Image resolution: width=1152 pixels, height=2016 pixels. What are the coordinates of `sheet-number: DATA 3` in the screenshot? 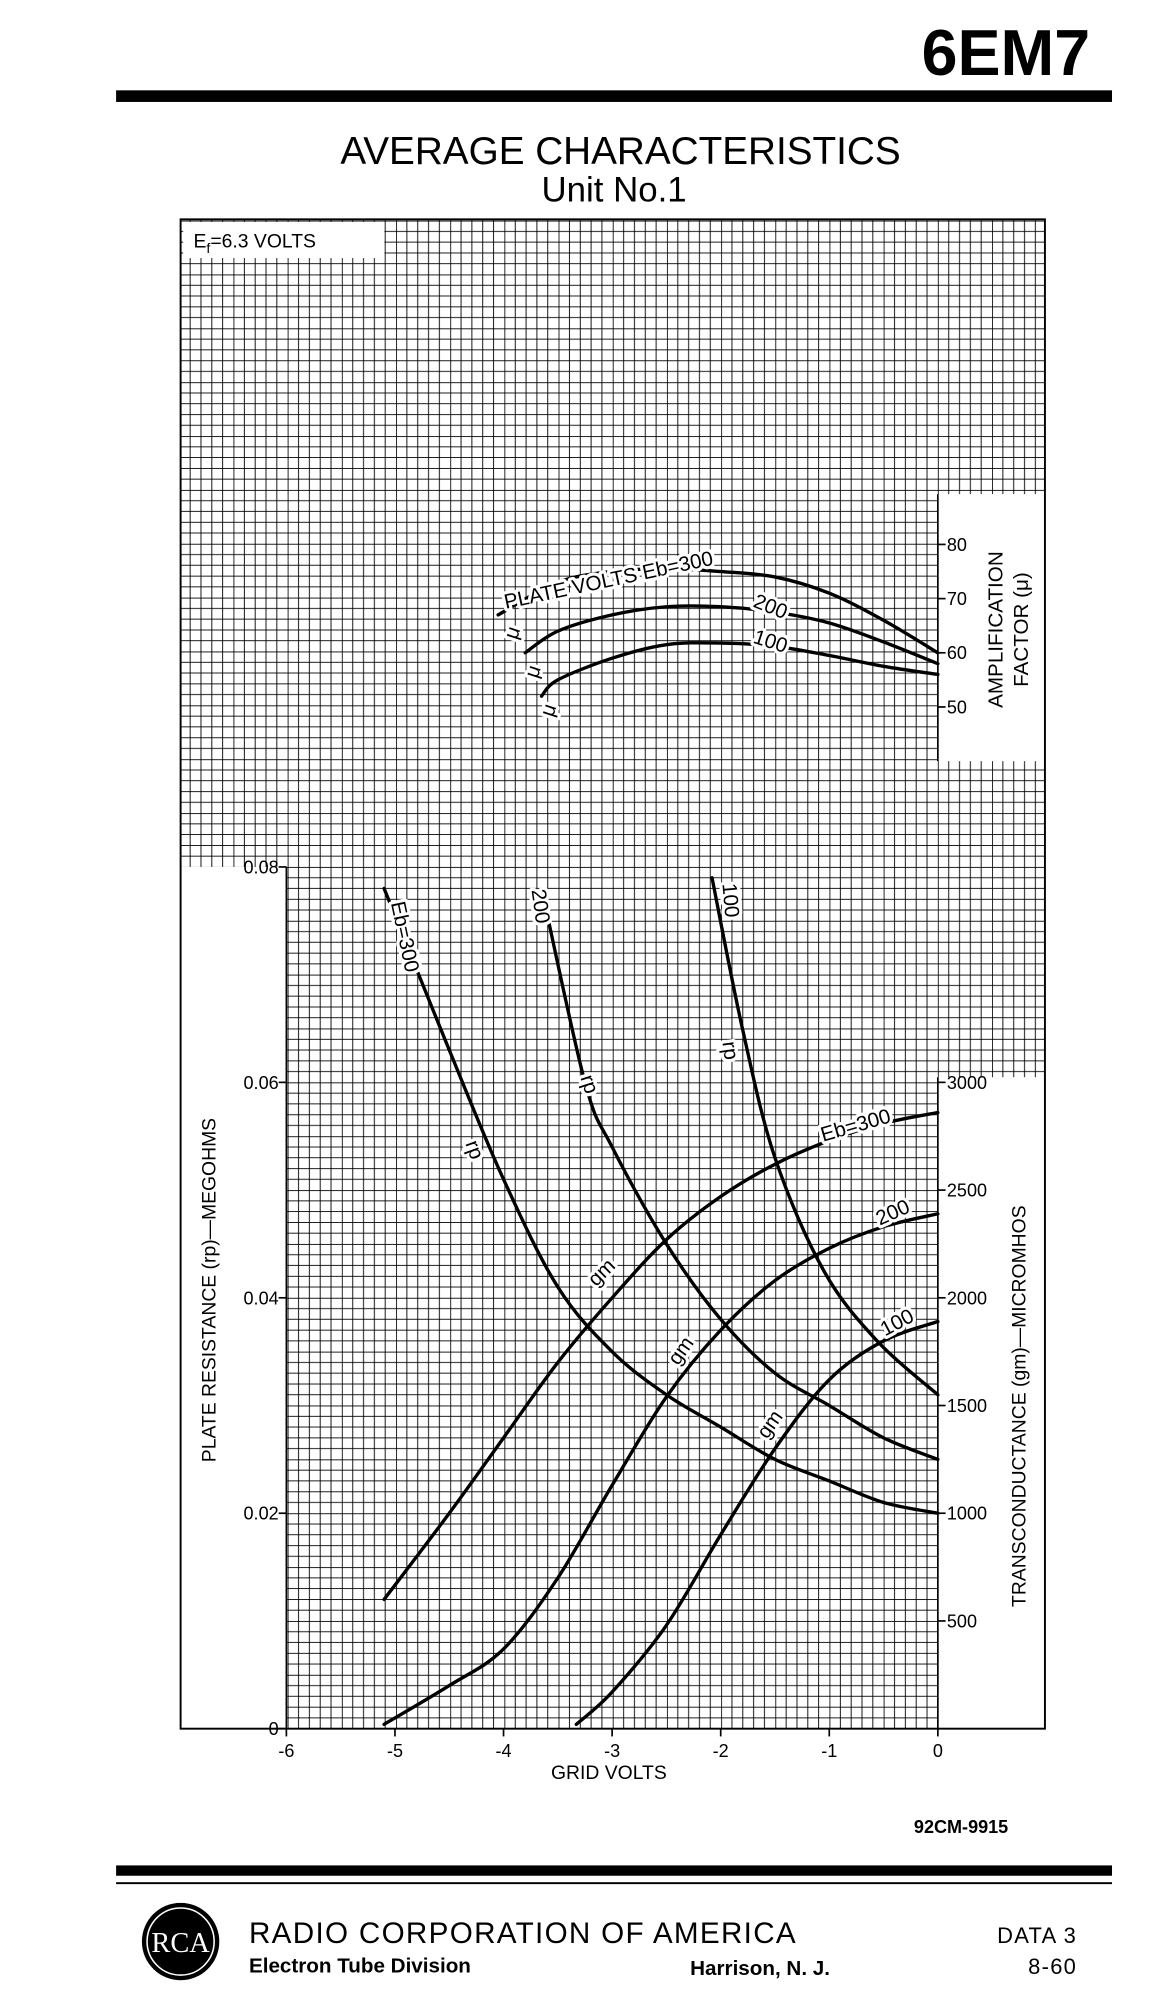 It's located at (1037, 1935).